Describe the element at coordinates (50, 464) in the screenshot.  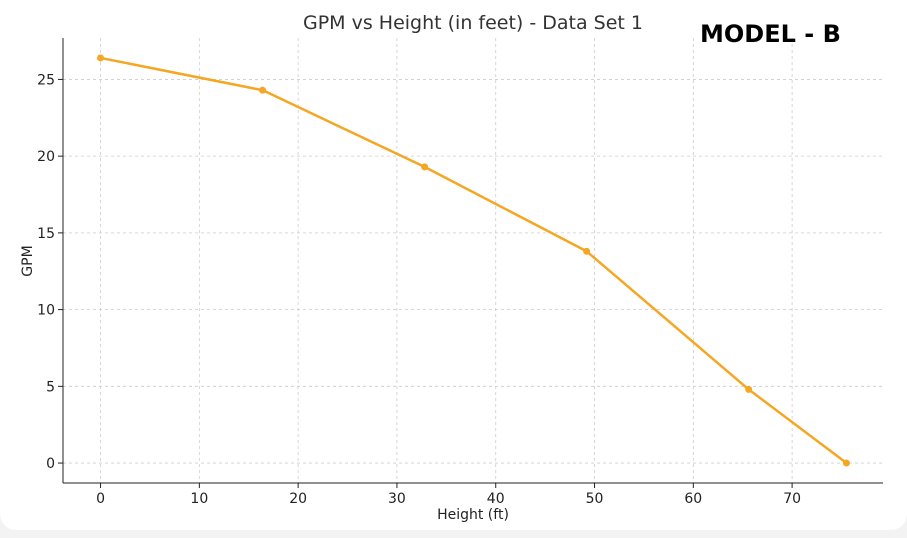
I see `y-tick-label: 0` at that location.